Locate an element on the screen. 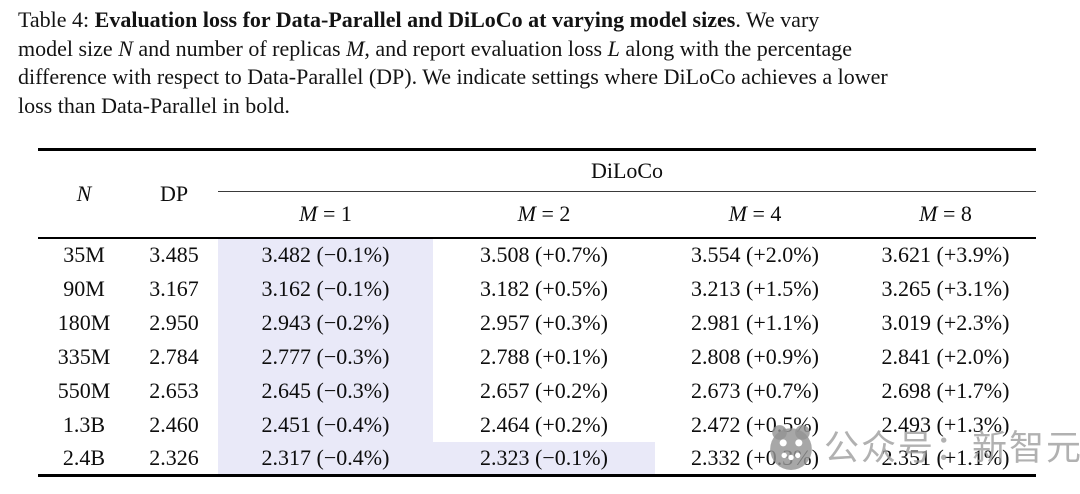  diloco-m8-cell: 3.019 (+2.3%) is located at coordinates (945, 322).